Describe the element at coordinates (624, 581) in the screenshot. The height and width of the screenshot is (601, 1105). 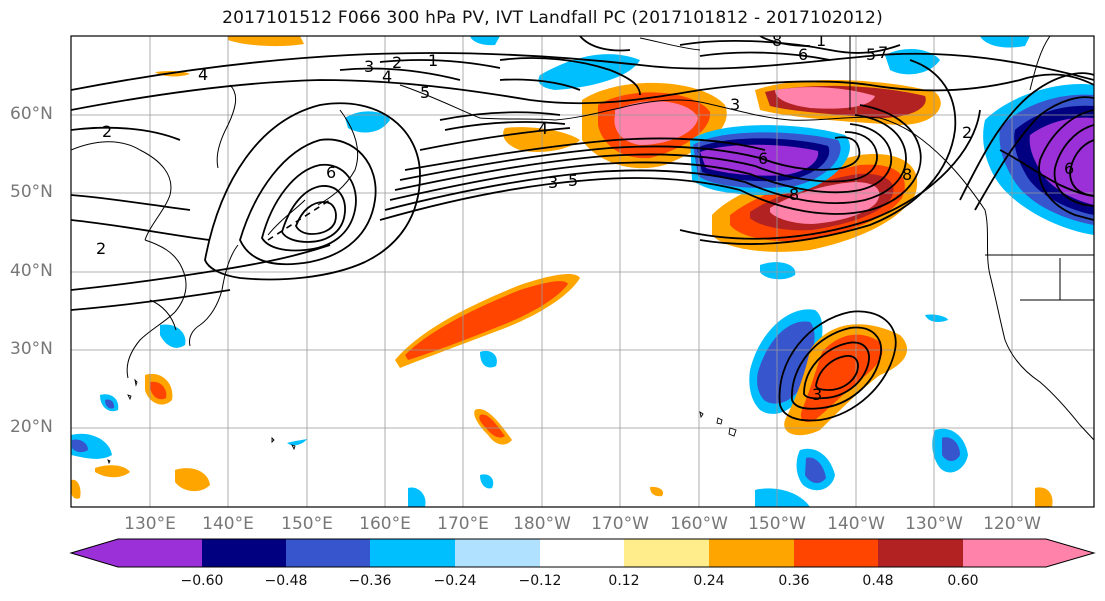
I see `colorbar-tick-label: 0.12` at that location.